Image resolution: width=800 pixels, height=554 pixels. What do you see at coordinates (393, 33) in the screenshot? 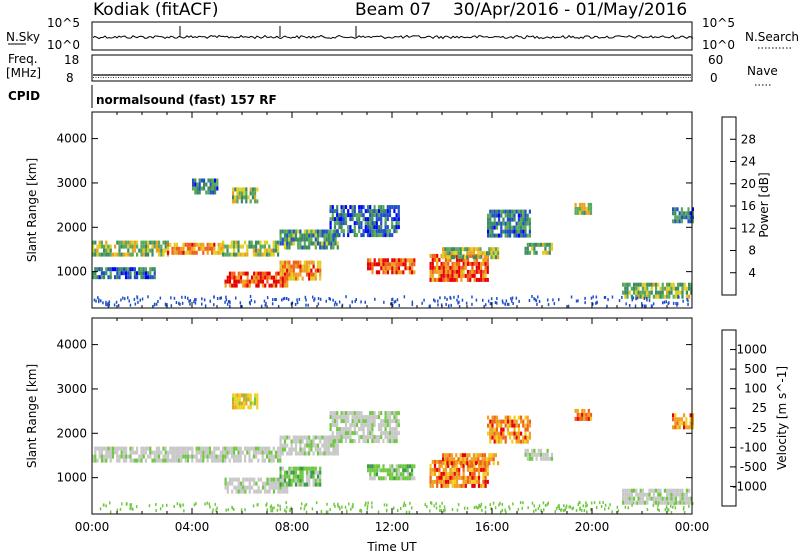
I see `noise-trace` at bounding box center [393, 33].